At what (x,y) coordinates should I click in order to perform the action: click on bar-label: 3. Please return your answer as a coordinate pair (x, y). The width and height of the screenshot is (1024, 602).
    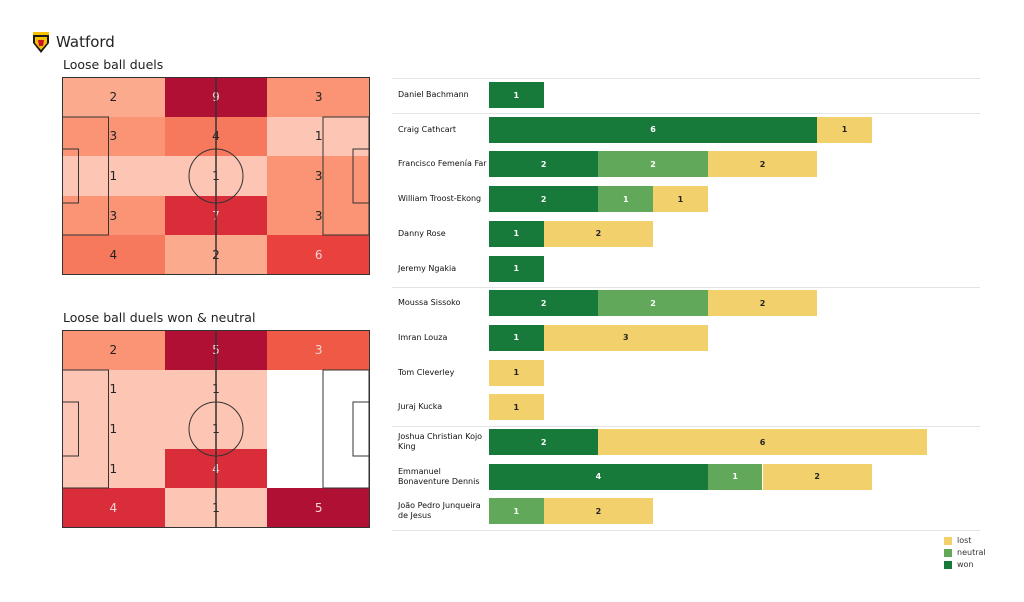
    Looking at the image, I should click on (625, 338).